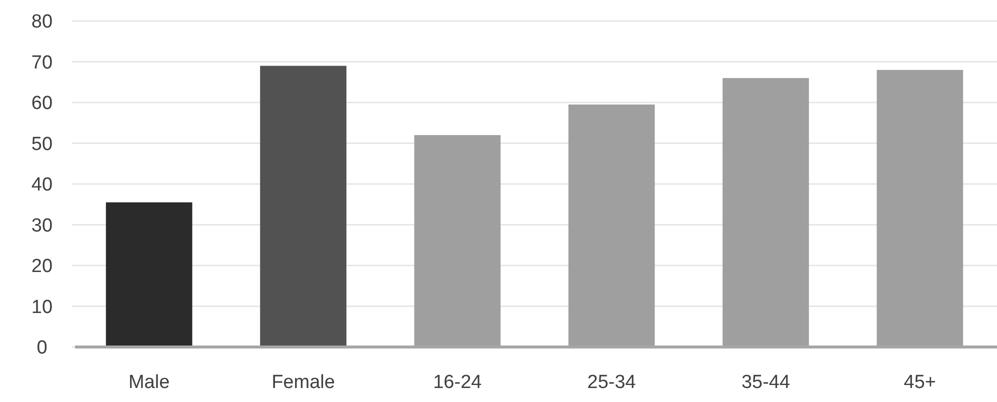 Image resolution: width=997 pixels, height=402 pixels. I want to click on y-tick-label: 60, so click(42, 103).